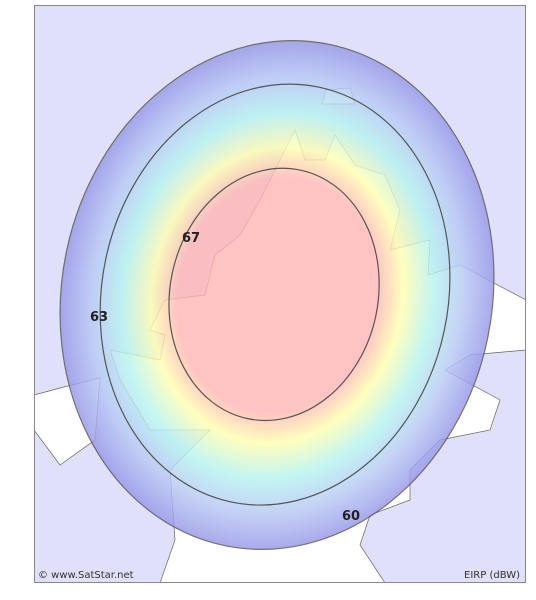 The width and height of the screenshot is (536, 600). What do you see at coordinates (99, 317) in the screenshot?
I see `contour-label: 63` at bounding box center [99, 317].